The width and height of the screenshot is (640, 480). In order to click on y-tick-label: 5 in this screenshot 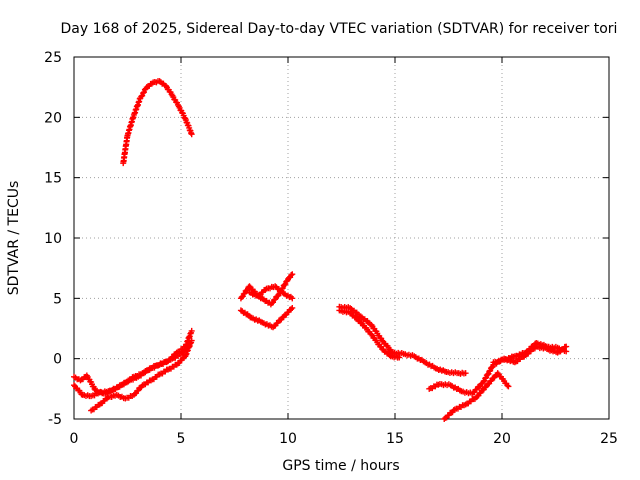, I will do `click(57, 299)`.